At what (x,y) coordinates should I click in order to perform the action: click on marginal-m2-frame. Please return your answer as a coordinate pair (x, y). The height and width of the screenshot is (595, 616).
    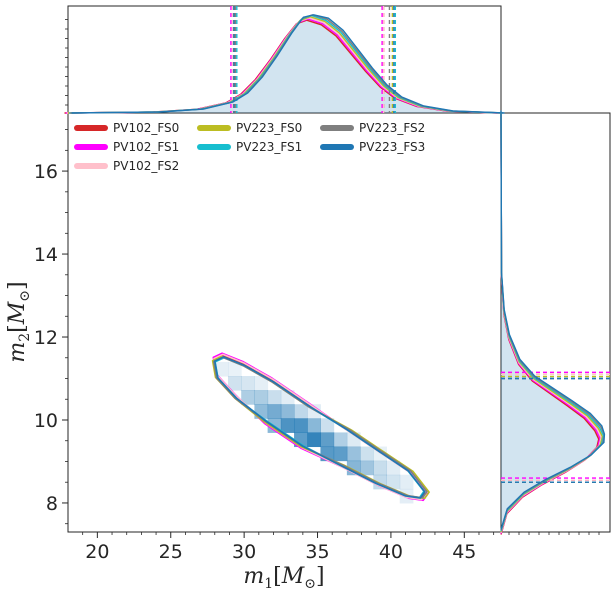
    Looking at the image, I should click on (555, 322).